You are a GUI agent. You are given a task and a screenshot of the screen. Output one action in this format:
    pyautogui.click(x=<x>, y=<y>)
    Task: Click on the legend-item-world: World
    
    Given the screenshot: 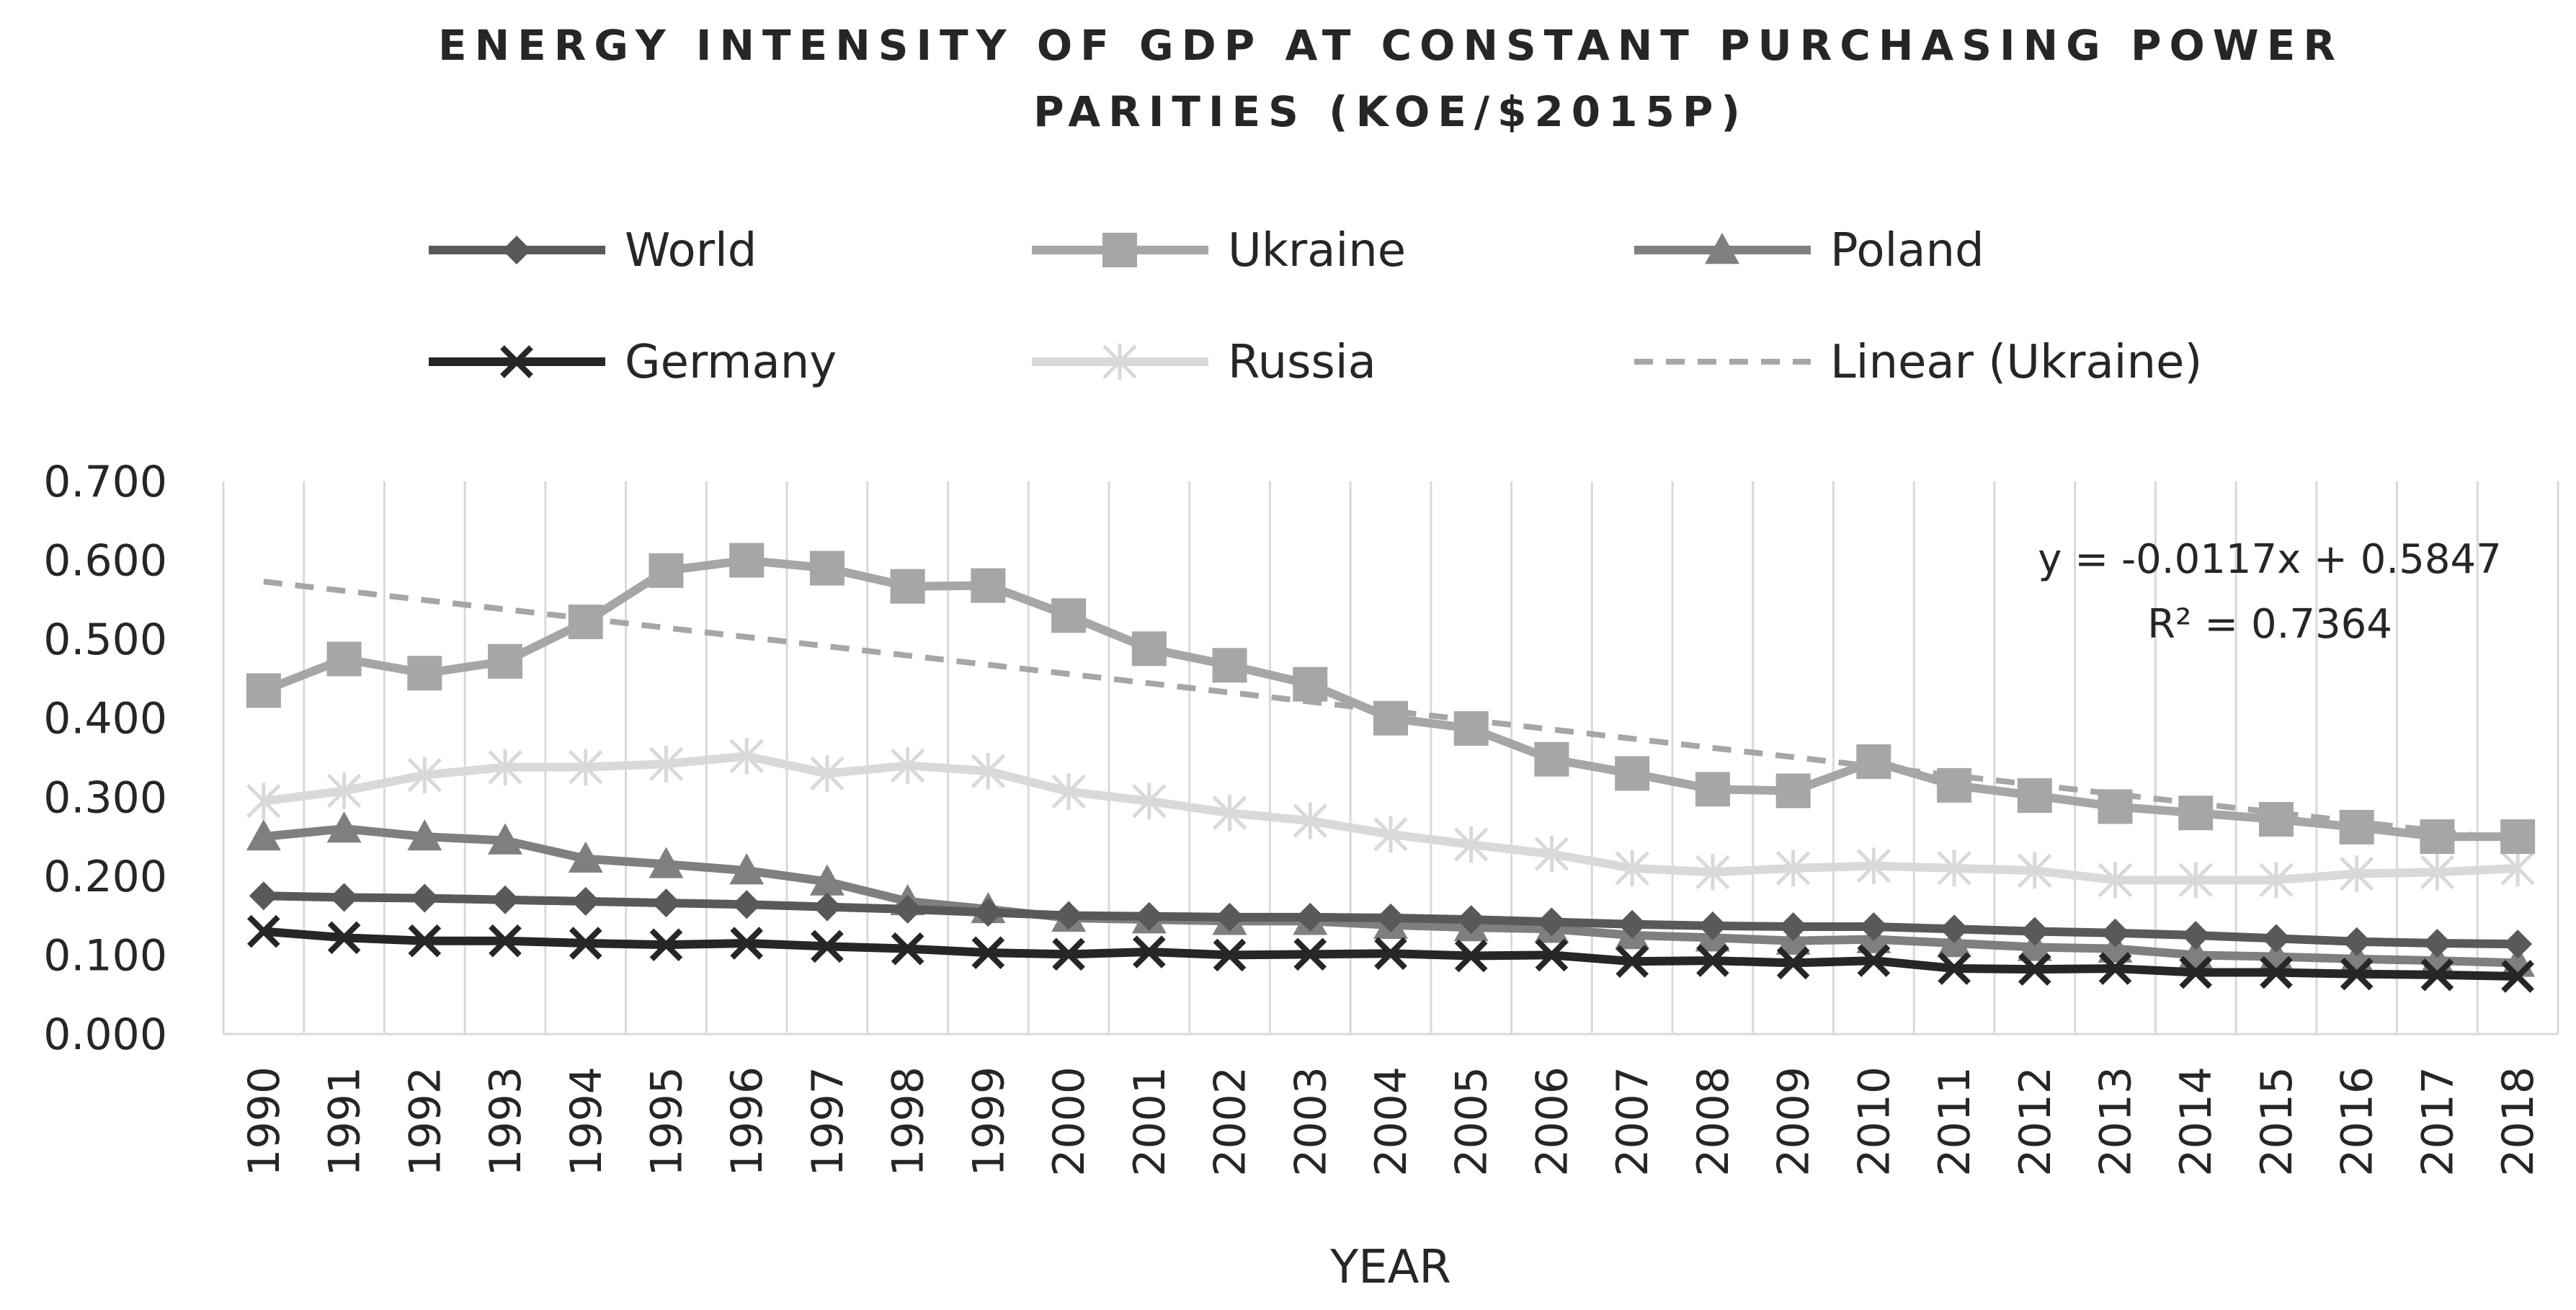 What is the action you would take?
    pyautogui.click(x=593, y=251)
    